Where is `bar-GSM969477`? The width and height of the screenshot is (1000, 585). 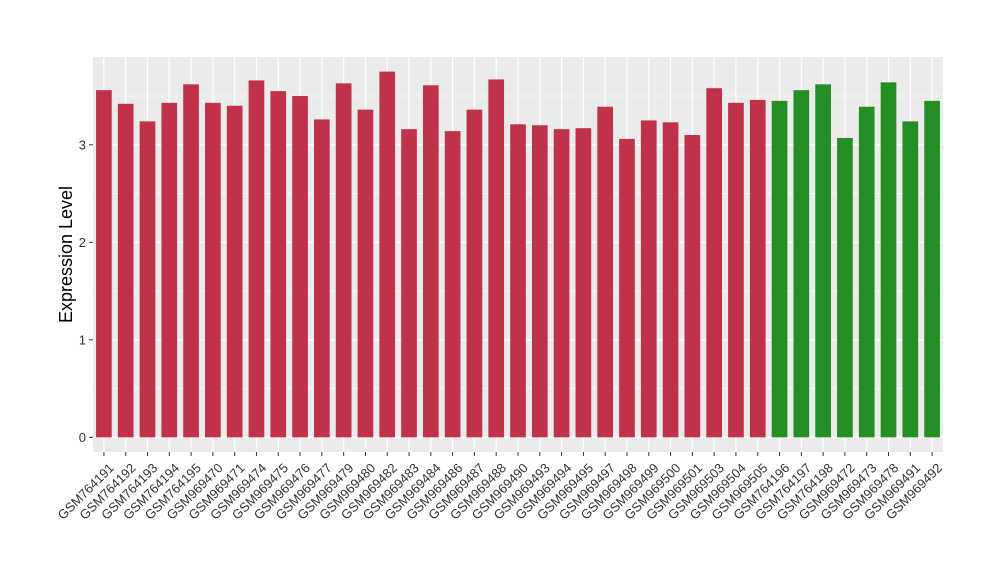 bar-GSM969477 is located at coordinates (322, 278).